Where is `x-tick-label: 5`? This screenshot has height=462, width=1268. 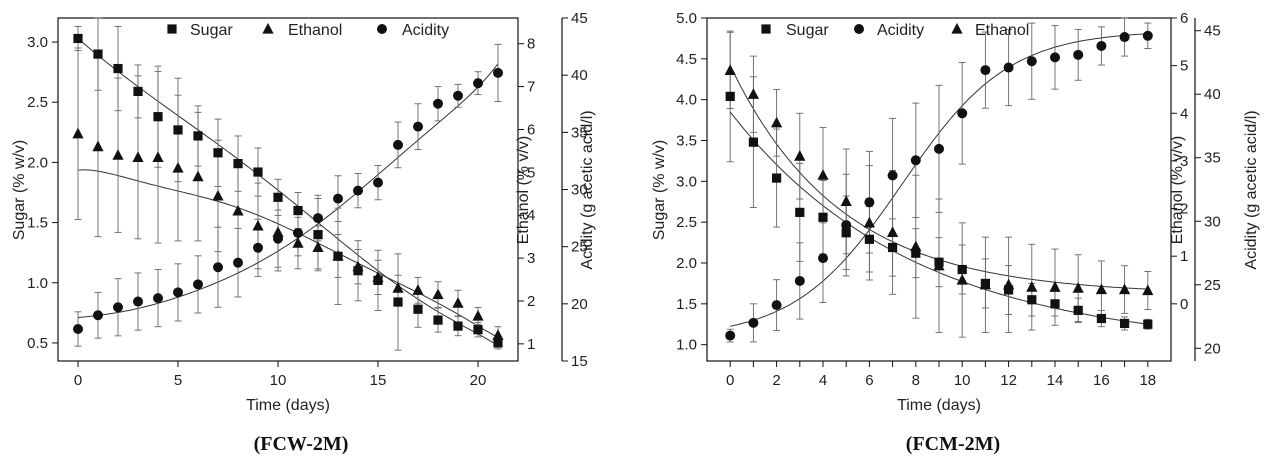
x-tick-label: 5 is located at coordinates (178, 380).